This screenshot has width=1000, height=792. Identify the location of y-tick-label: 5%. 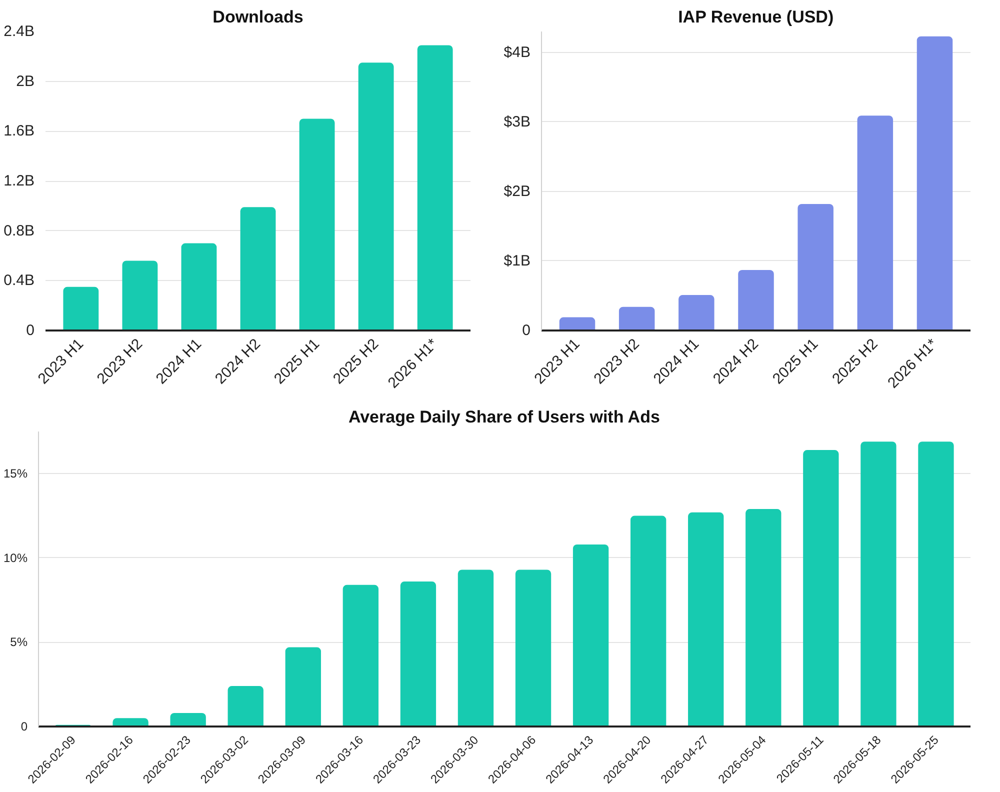
(19, 642).